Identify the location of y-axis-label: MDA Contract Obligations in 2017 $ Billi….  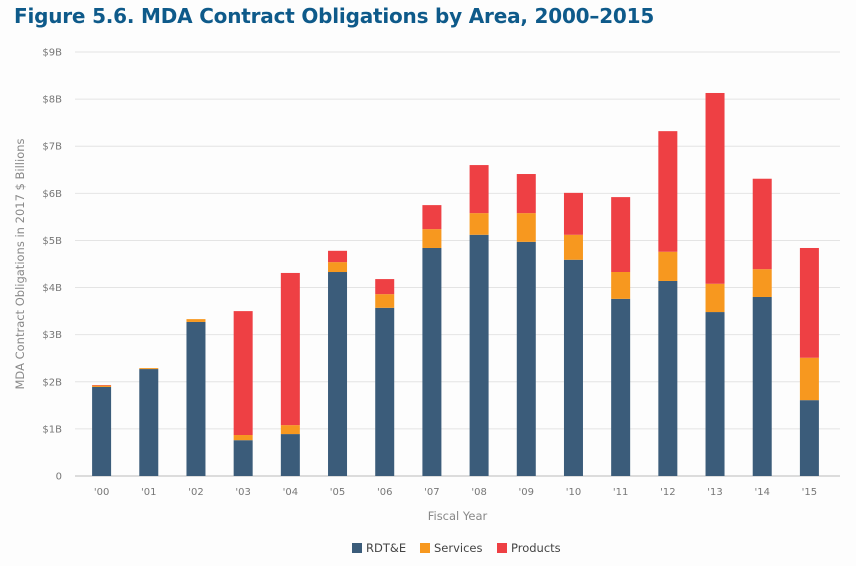
(20, 263).